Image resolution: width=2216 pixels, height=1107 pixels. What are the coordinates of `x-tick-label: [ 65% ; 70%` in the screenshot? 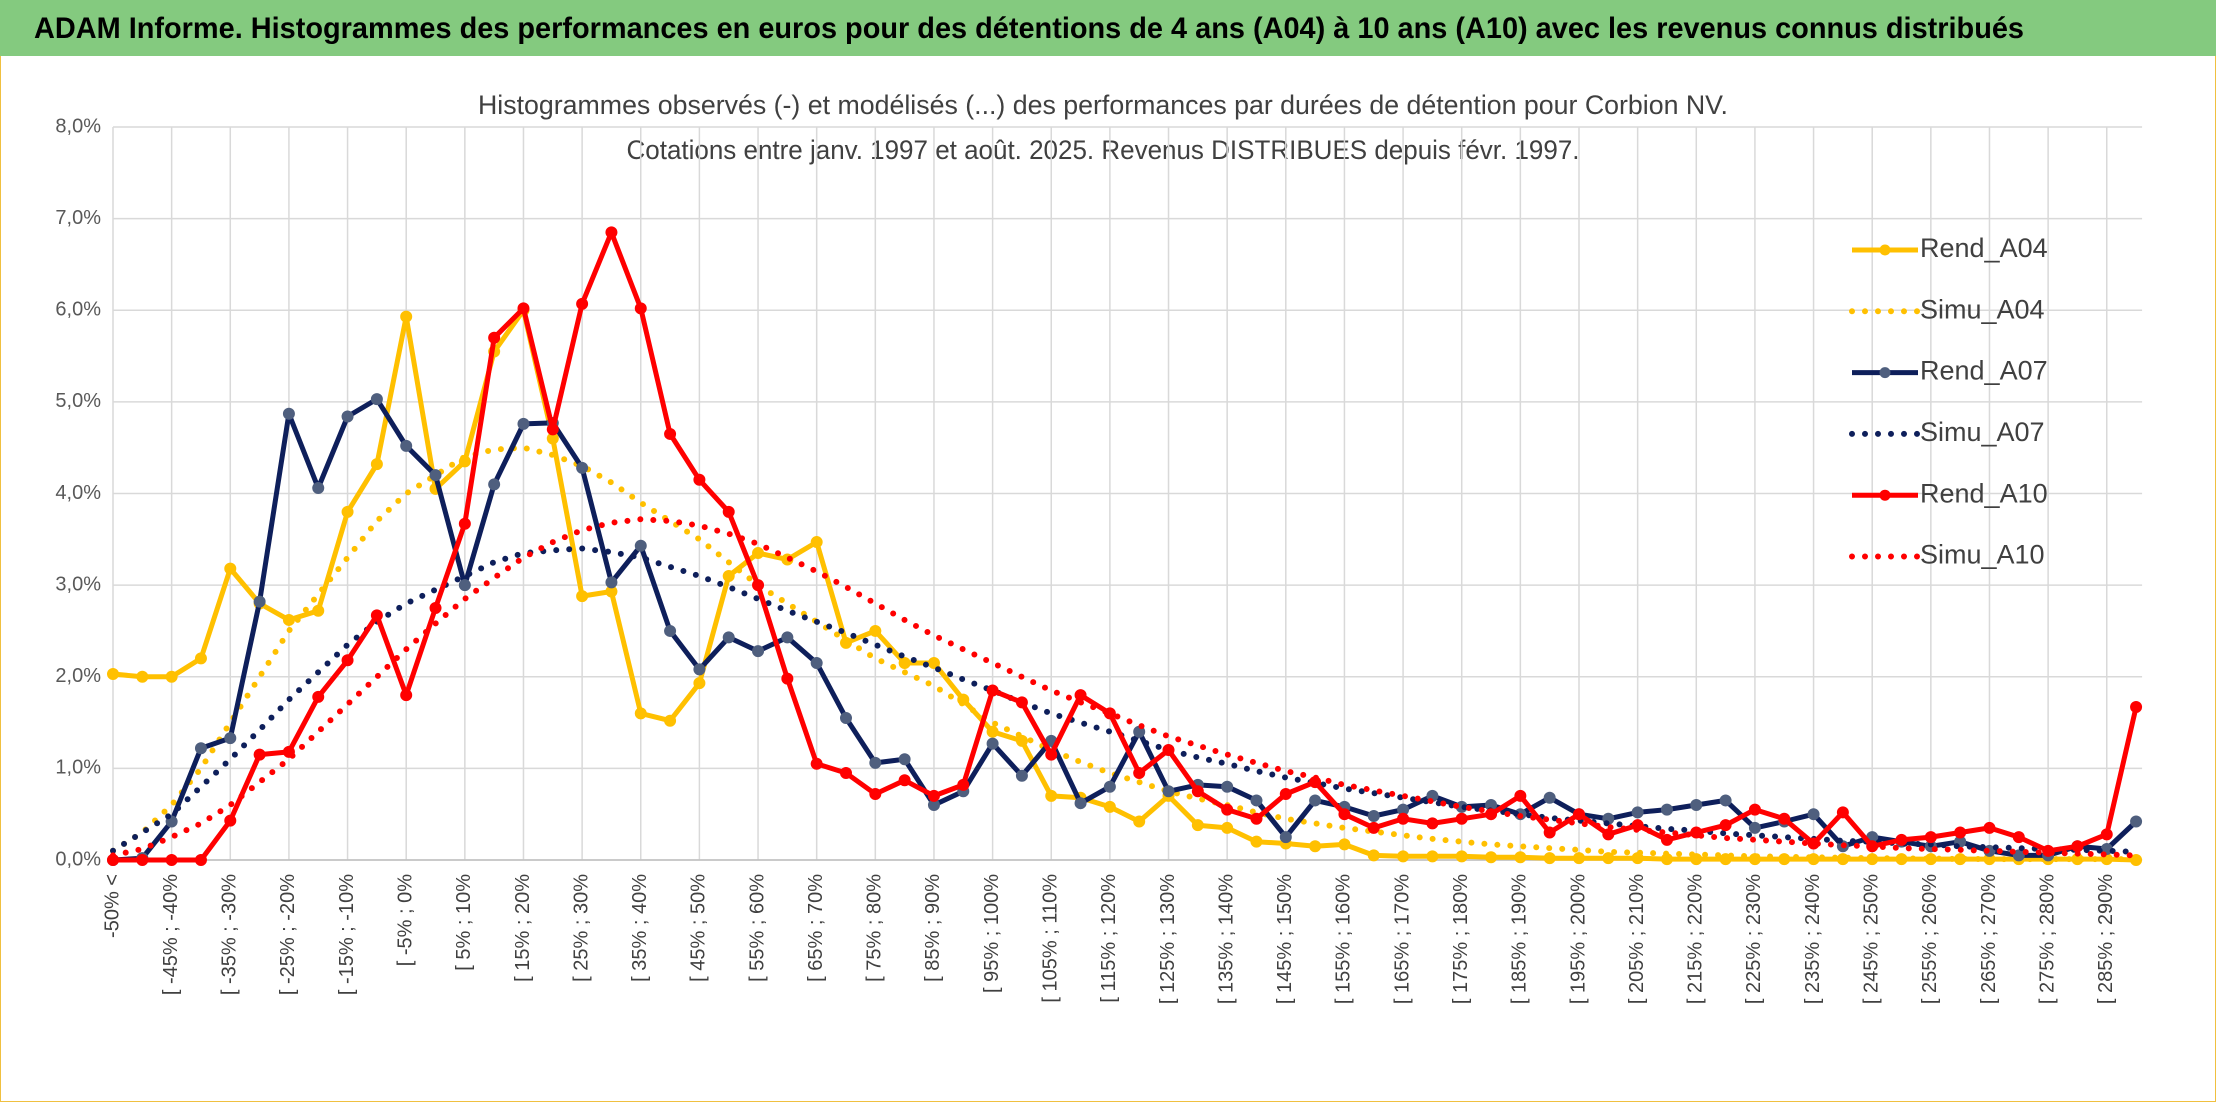 It's located at (816, 928).